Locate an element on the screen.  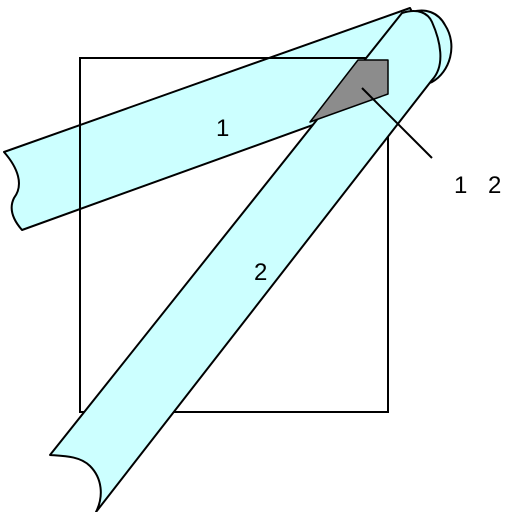
leader-line is located at coordinates (397, 123).